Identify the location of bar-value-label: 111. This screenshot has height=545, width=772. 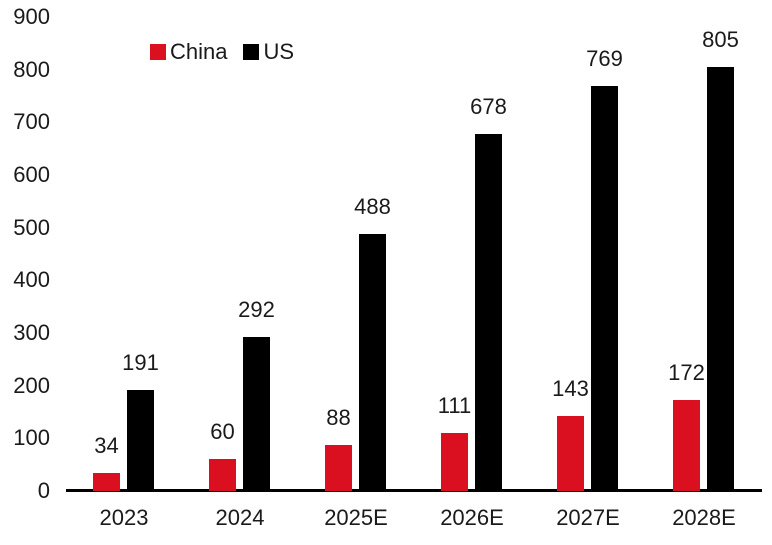
(454, 405).